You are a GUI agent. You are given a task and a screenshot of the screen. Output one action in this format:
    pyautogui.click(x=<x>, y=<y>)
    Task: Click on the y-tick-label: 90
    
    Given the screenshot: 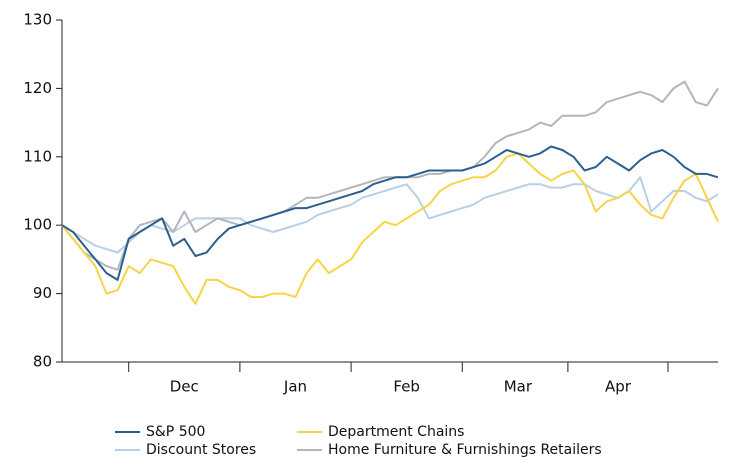 What is the action you would take?
    pyautogui.click(x=42, y=293)
    